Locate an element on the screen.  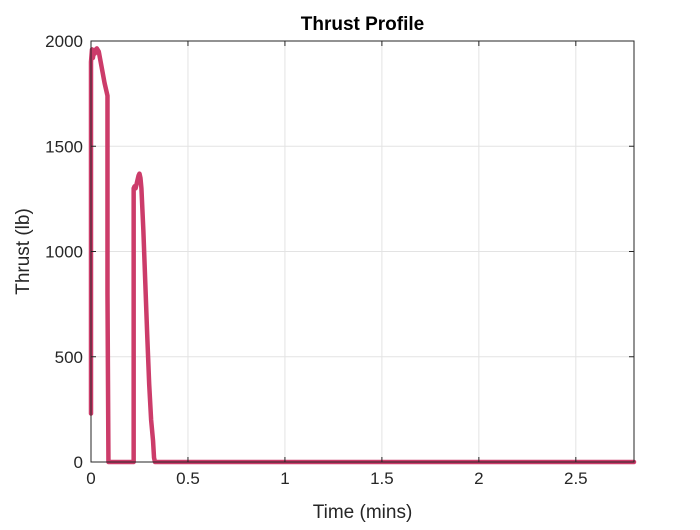
x-tick-label: 1 is located at coordinates (284, 478).